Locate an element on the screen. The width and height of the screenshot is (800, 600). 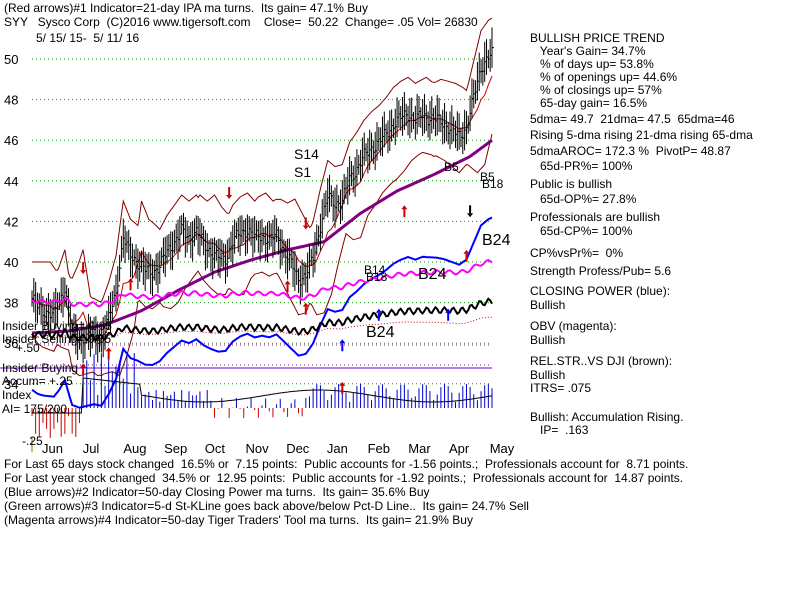
signal-b18-right: B18 is located at coordinates (493, 184).